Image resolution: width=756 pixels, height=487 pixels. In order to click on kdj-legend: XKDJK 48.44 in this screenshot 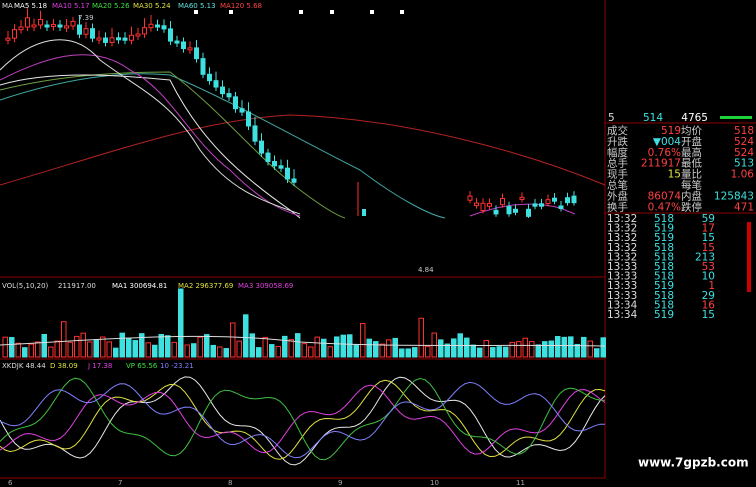, I will do `click(24, 366)`.